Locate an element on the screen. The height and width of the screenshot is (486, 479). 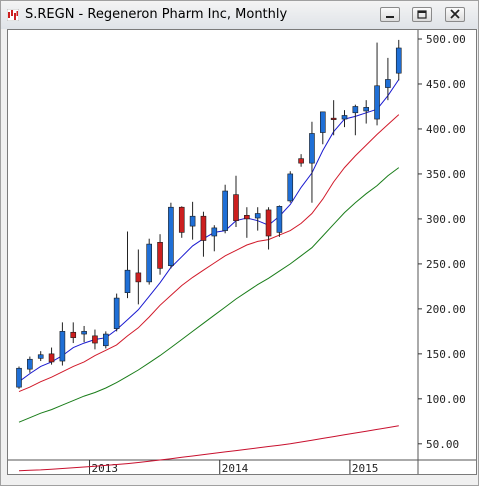
close-button is located at coordinates (455, 14).